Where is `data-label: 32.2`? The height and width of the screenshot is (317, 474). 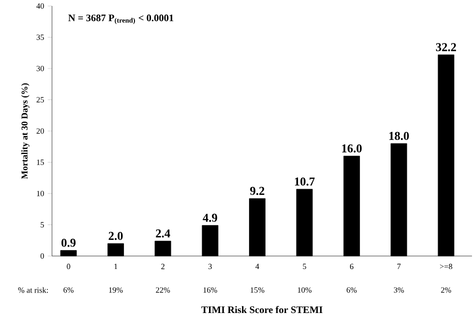
data-label: 32.2 is located at coordinates (446, 47).